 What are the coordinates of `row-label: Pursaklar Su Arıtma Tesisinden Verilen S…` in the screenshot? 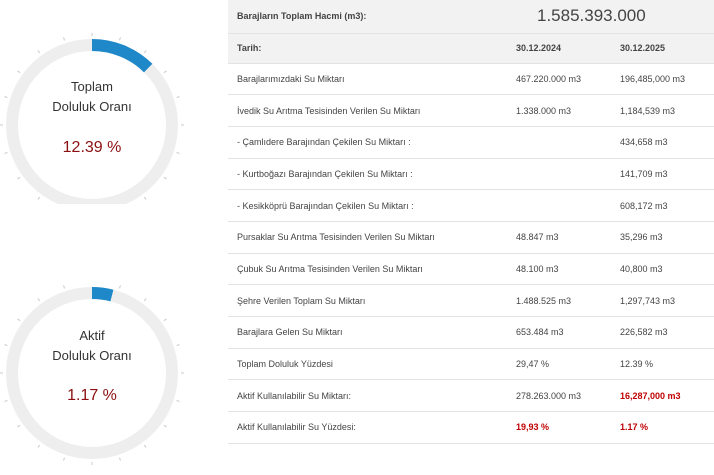 It's located at (367, 237).